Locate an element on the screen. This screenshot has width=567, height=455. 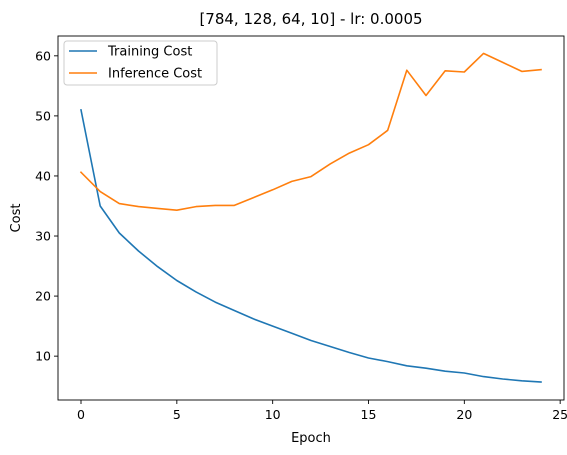
x-axis-title: Epoch is located at coordinates (311, 438).